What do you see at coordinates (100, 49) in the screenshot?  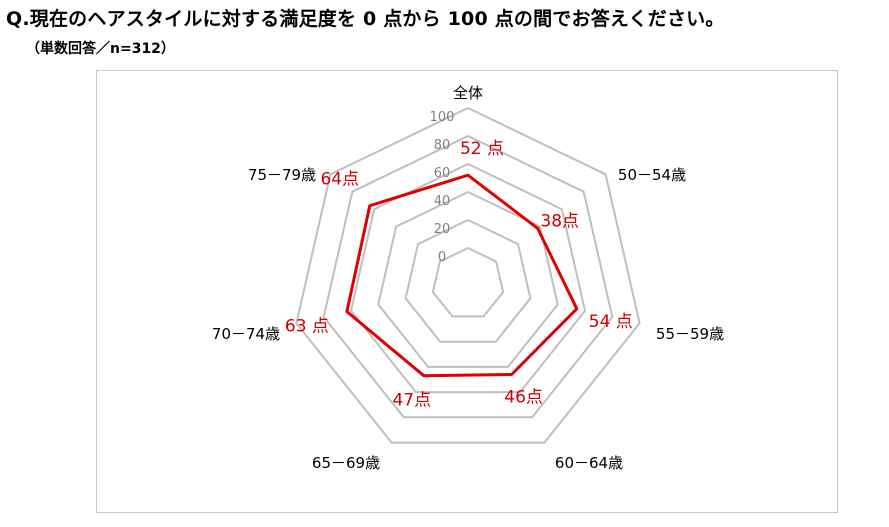 I see `response-note: （単数回答／n=312）` at bounding box center [100, 49].